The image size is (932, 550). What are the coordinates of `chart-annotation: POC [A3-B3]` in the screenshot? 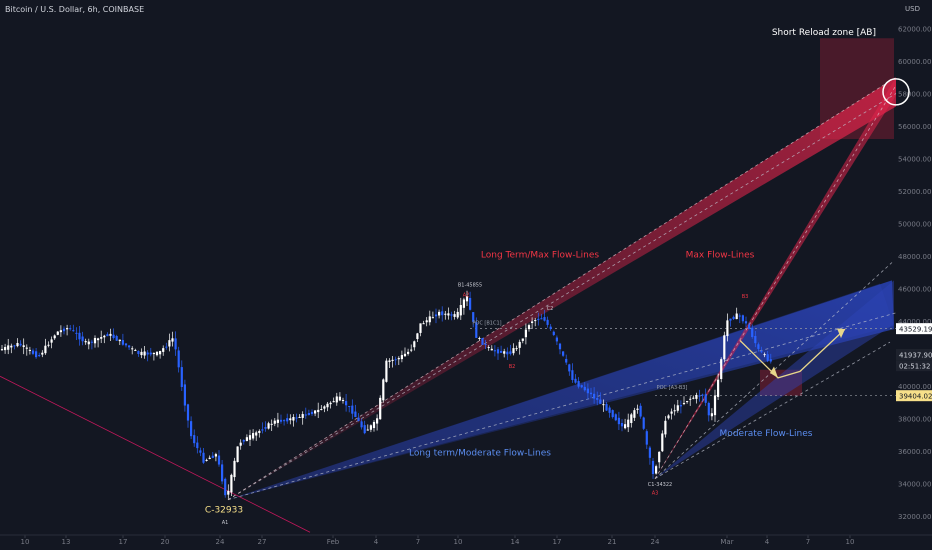 It's located at (672, 388).